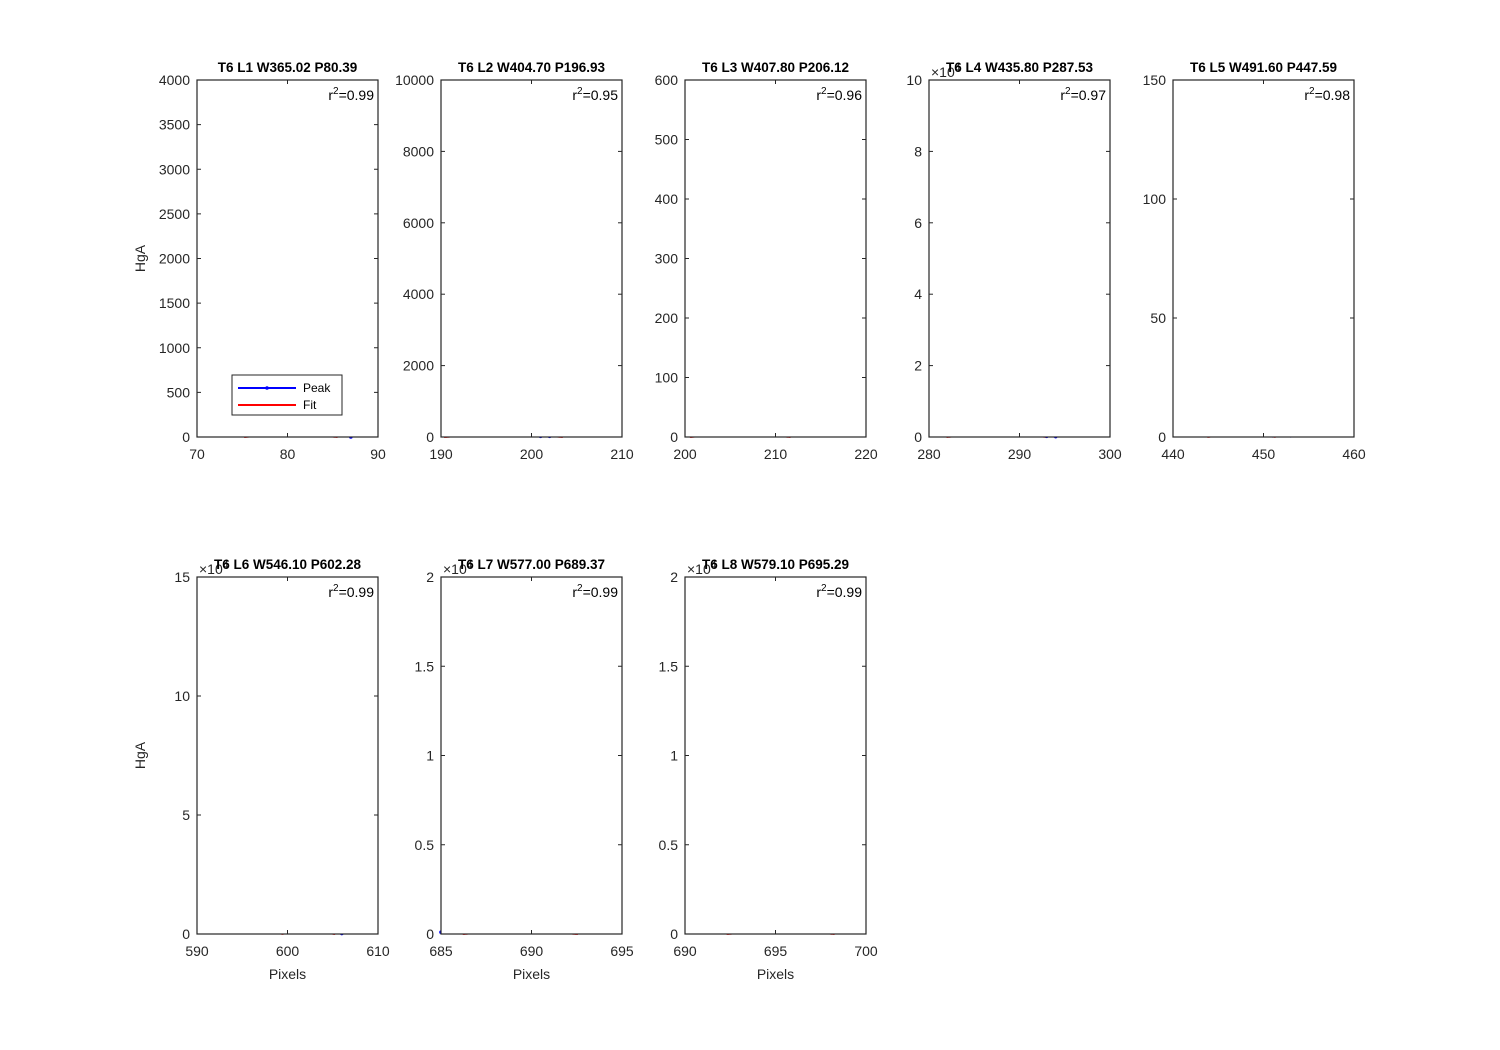 This screenshot has height=1050, width=1500. What do you see at coordinates (1155, 199) in the screenshot?
I see `y-tick-label: 100` at bounding box center [1155, 199].